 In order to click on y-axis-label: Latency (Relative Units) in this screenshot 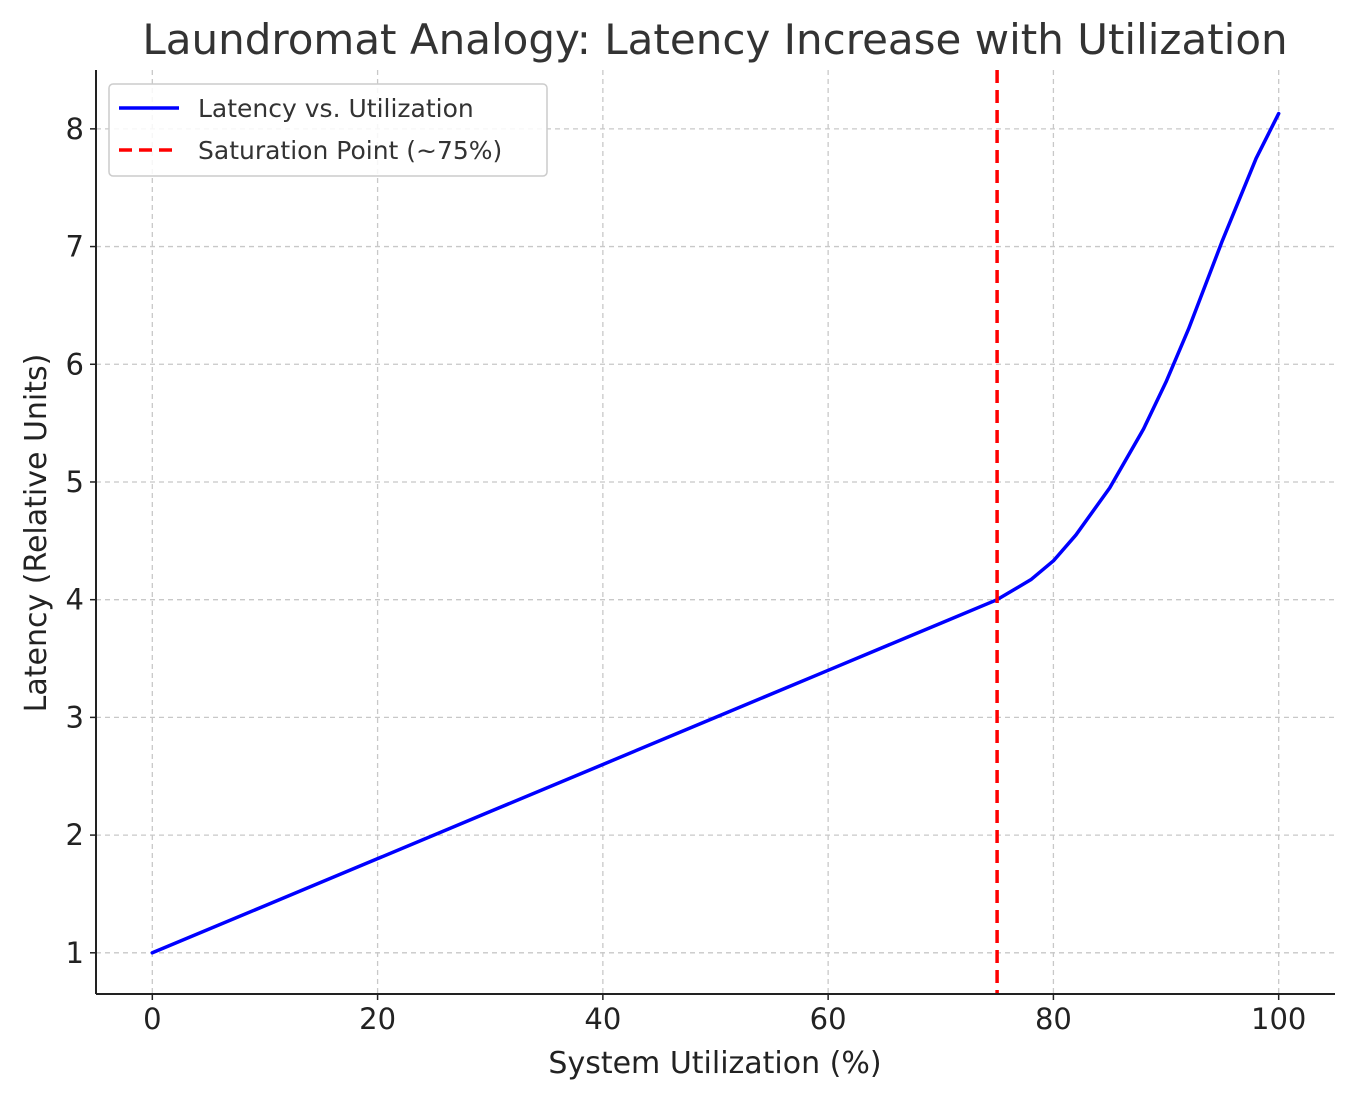, I will do `click(36, 533)`.